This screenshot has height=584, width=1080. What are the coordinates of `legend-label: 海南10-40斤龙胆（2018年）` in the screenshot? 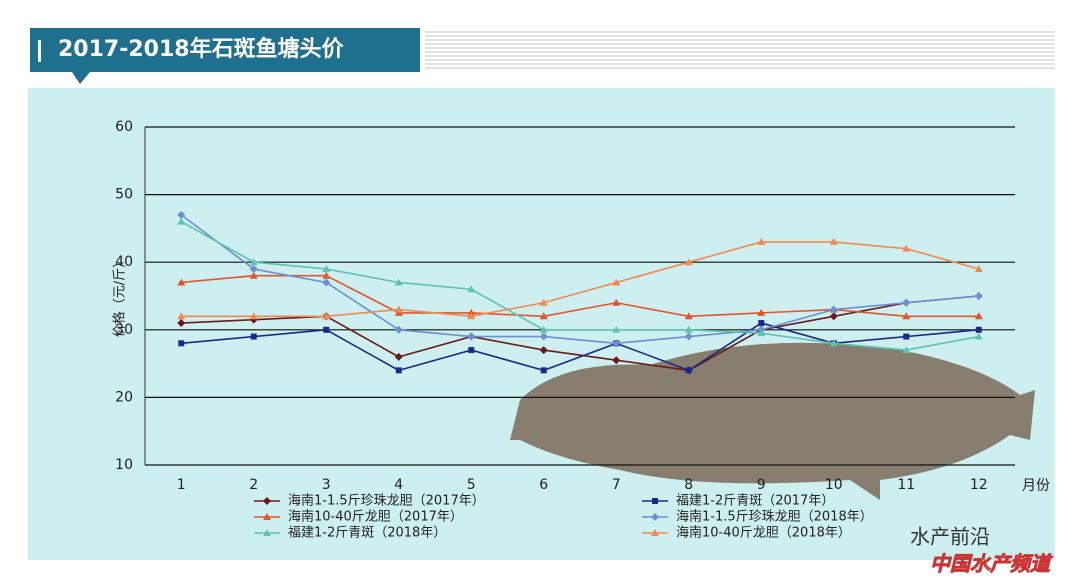 It's located at (763, 533).